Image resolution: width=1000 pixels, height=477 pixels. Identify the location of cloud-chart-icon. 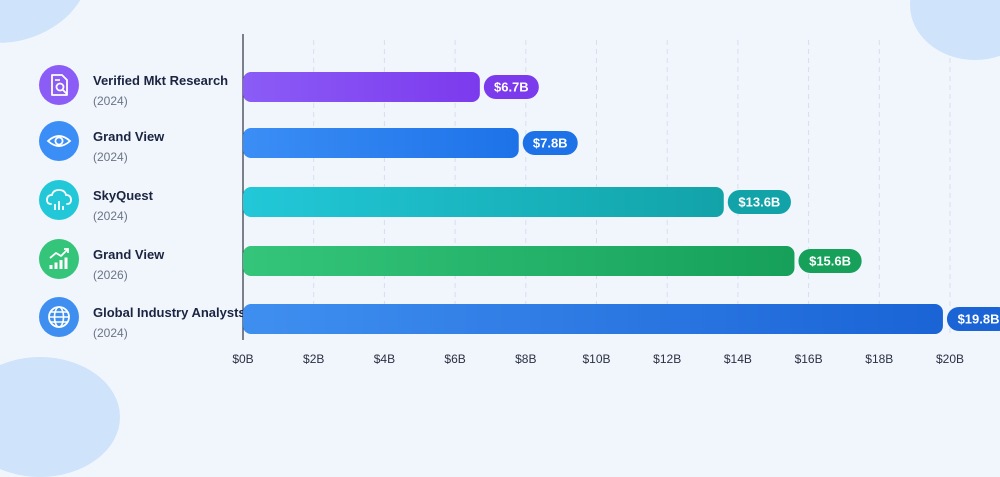
(59, 200).